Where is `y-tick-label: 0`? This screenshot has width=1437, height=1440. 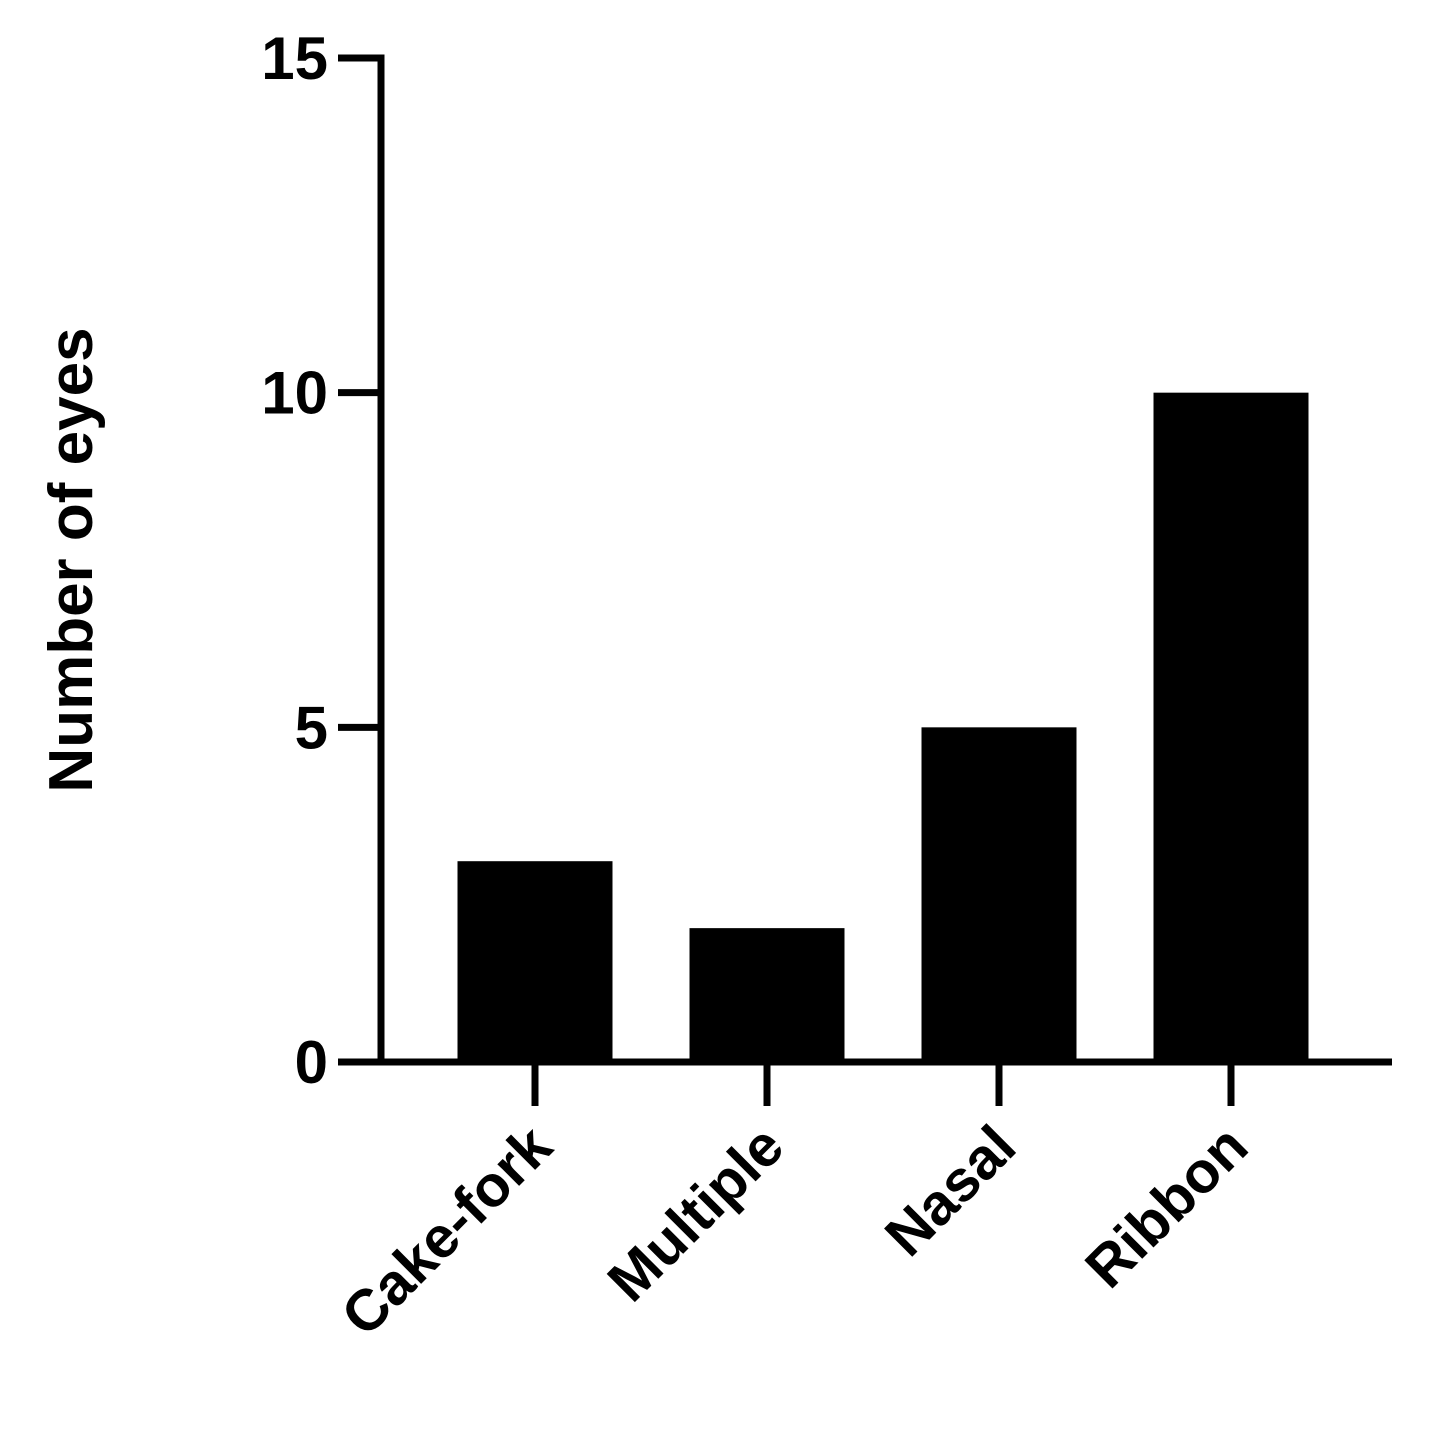 y-tick-label: 0 is located at coordinates (311, 1062).